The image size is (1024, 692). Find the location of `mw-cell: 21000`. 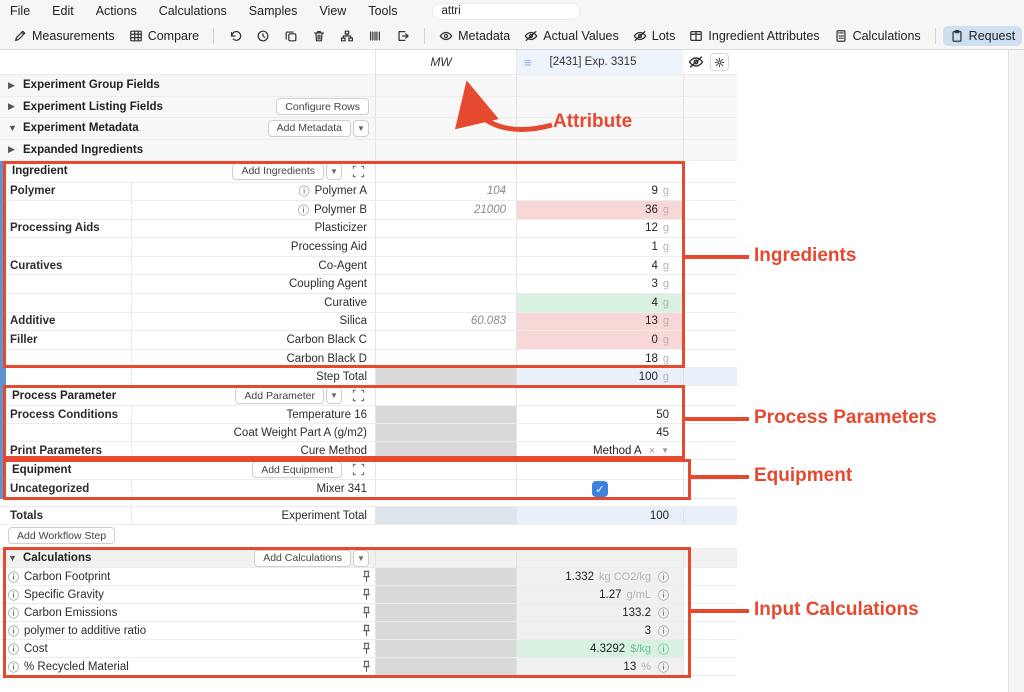

mw-cell: 21000 is located at coordinates (445, 210).